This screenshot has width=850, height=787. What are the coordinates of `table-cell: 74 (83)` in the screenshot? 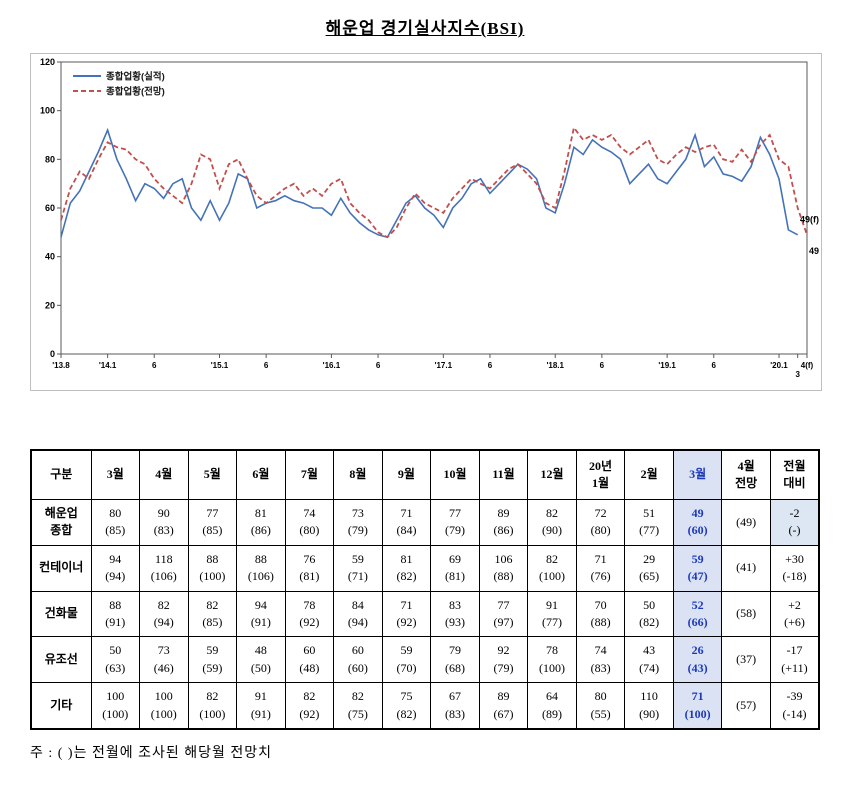 It's located at (600, 660).